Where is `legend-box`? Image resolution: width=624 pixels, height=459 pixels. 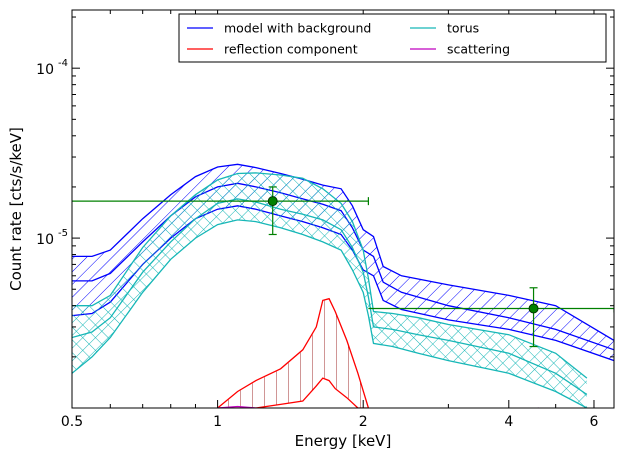
legend-box is located at coordinates (392, 38).